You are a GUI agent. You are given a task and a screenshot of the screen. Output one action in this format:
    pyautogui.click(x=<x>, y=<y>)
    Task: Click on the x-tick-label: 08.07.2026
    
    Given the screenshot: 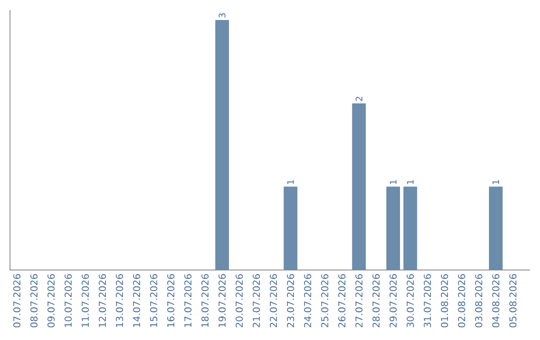 What is the action you would take?
    pyautogui.click(x=34, y=301)
    